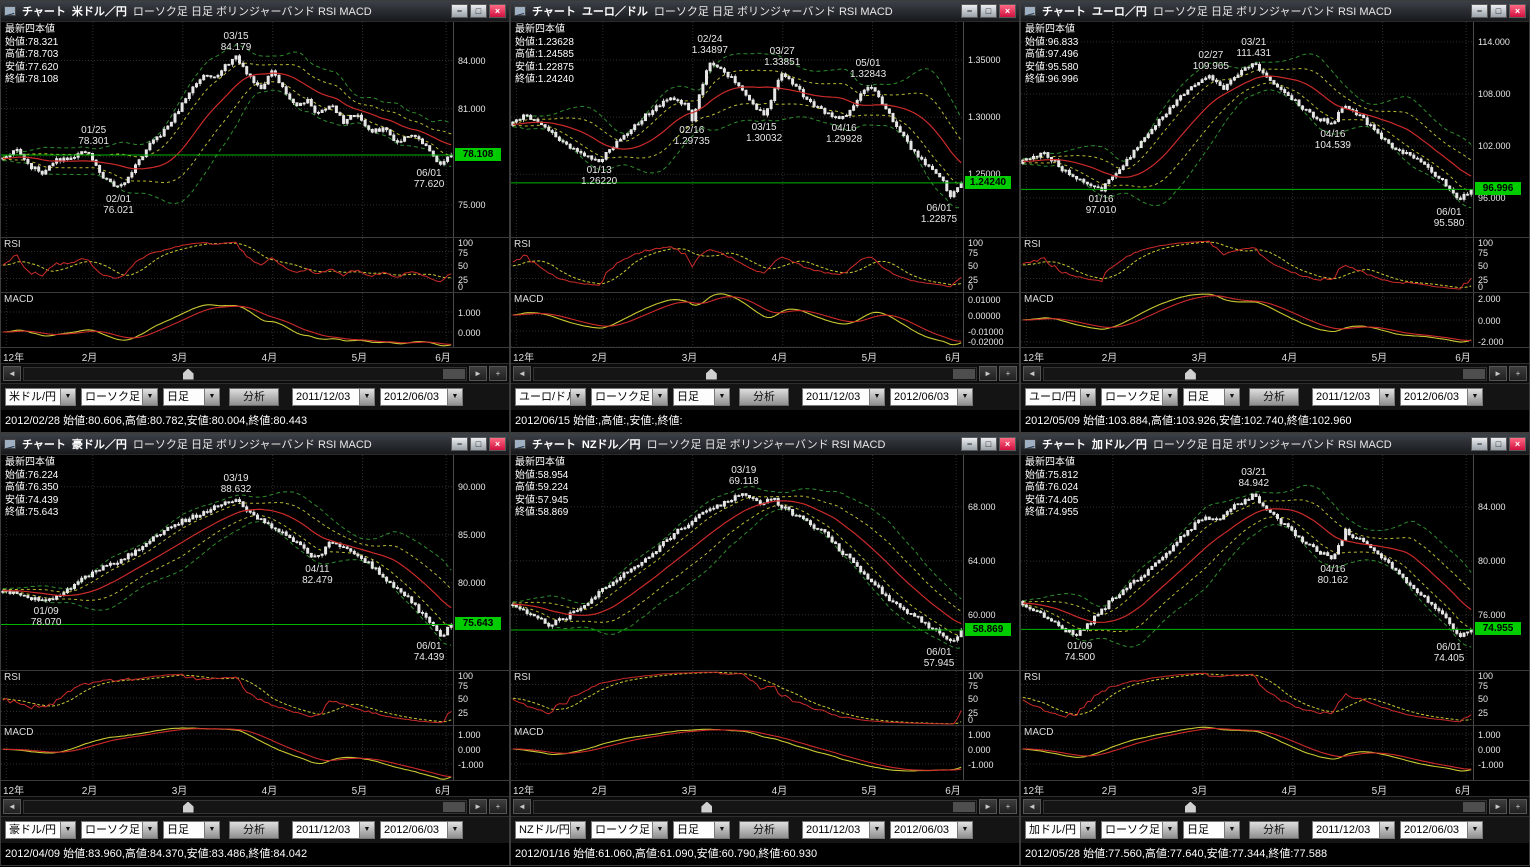 The height and width of the screenshot is (867, 1530). What do you see at coordinates (1060, 830) in the screenshot?
I see `pair-select: 加ドル/円 ▼` at bounding box center [1060, 830].